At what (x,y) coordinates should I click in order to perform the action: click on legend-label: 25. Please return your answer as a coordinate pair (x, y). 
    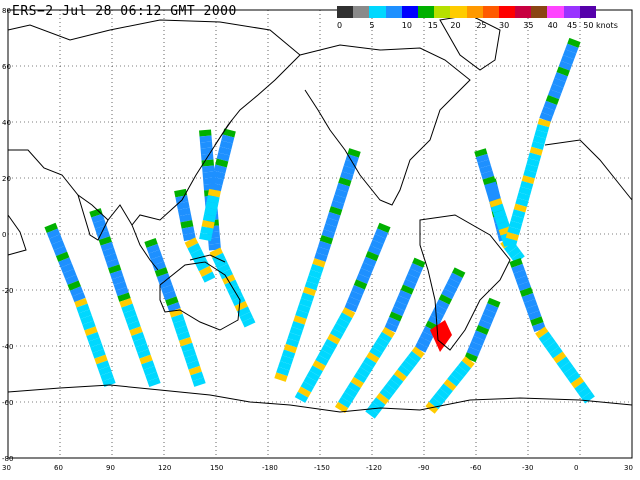
    Looking at the image, I should click on (481, 25).